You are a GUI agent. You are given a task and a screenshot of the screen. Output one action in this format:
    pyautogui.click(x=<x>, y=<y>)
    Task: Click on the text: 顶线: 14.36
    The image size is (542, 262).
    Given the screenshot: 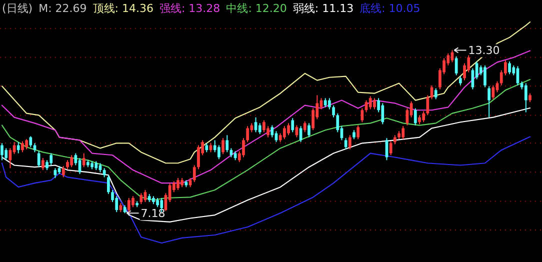 What is the action you would take?
    pyautogui.click(x=123, y=8)
    